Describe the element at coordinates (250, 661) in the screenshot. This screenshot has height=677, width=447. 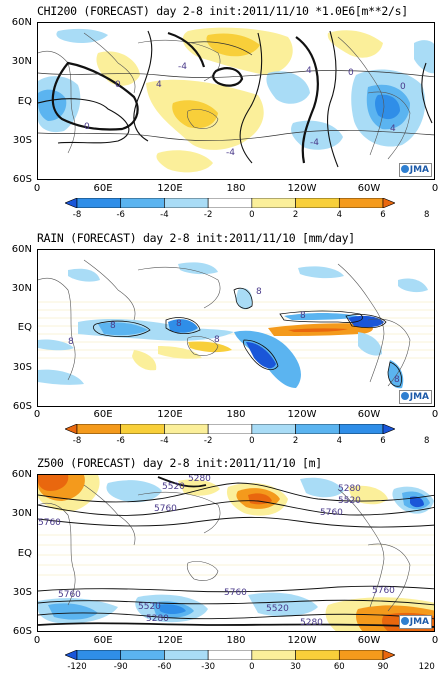
I see `colorbar: -120 -90 -60 -30 0 30 60 90 120` at that location.